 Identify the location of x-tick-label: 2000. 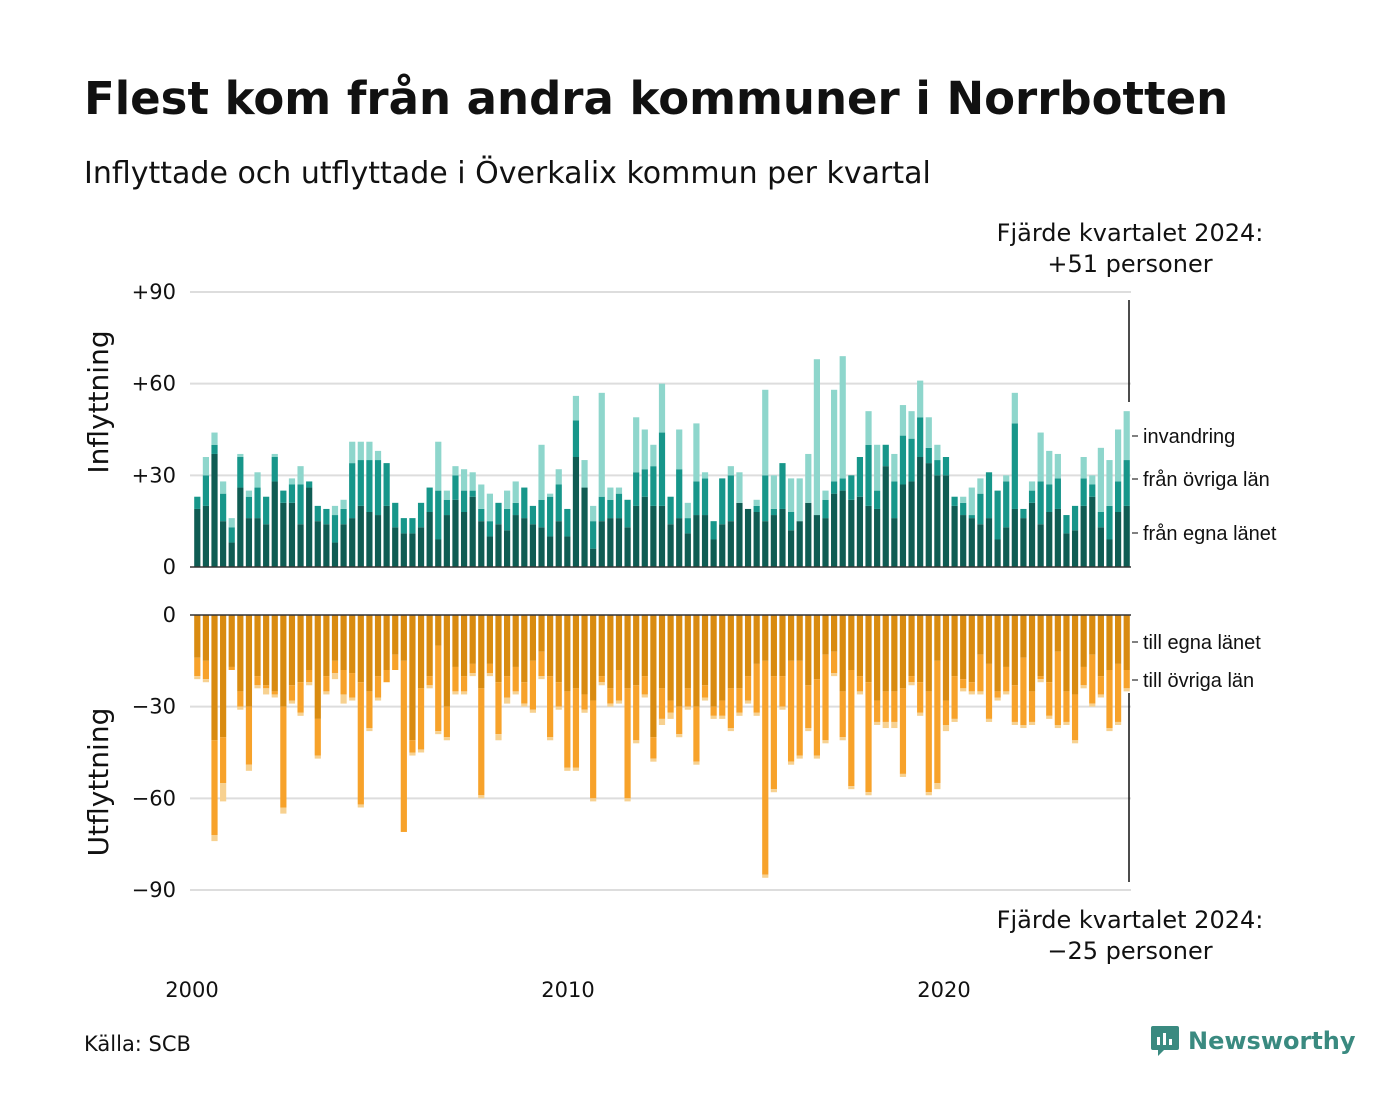
(191, 990).